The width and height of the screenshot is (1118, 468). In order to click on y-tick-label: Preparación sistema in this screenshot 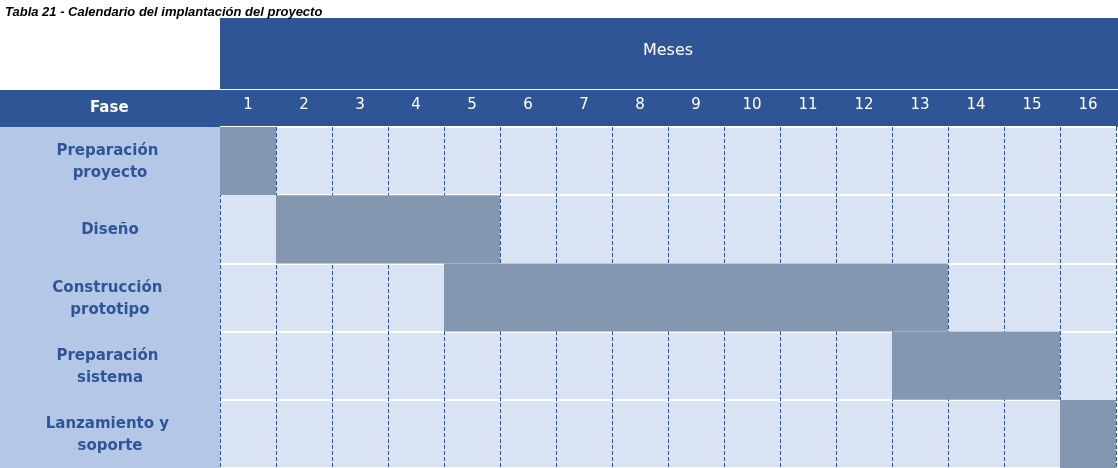, I will do `click(110, 365)`.